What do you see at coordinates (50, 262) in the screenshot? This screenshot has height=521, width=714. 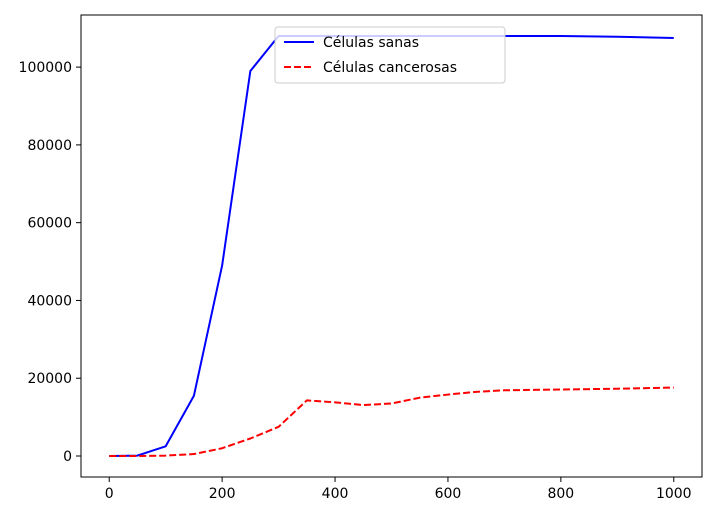 I see `y-axis: 0 20000 40000 60000 80000 100000` at bounding box center [50, 262].